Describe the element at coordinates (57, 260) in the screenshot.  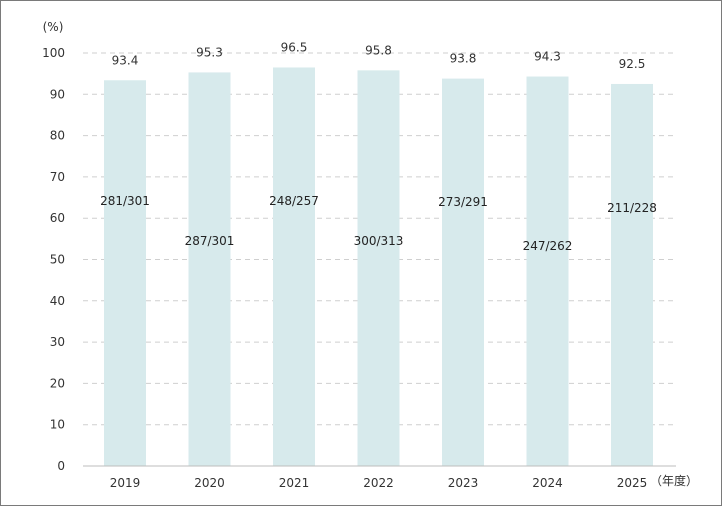
I see `y-tick-label: 50` at that location.